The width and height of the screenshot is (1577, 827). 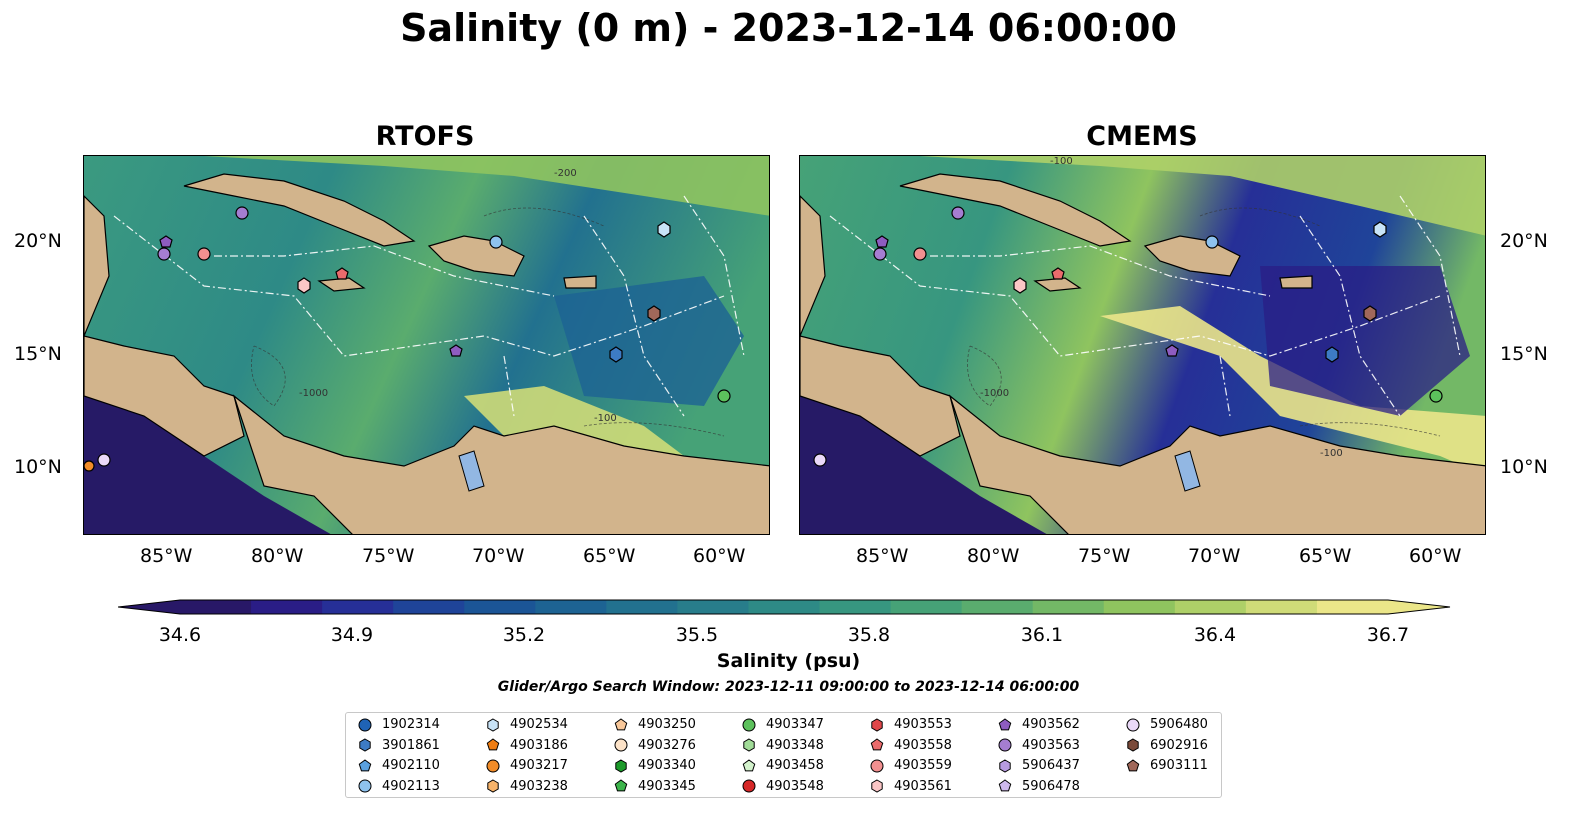 I want to click on legend-label: 4902110, so click(x=411, y=765).